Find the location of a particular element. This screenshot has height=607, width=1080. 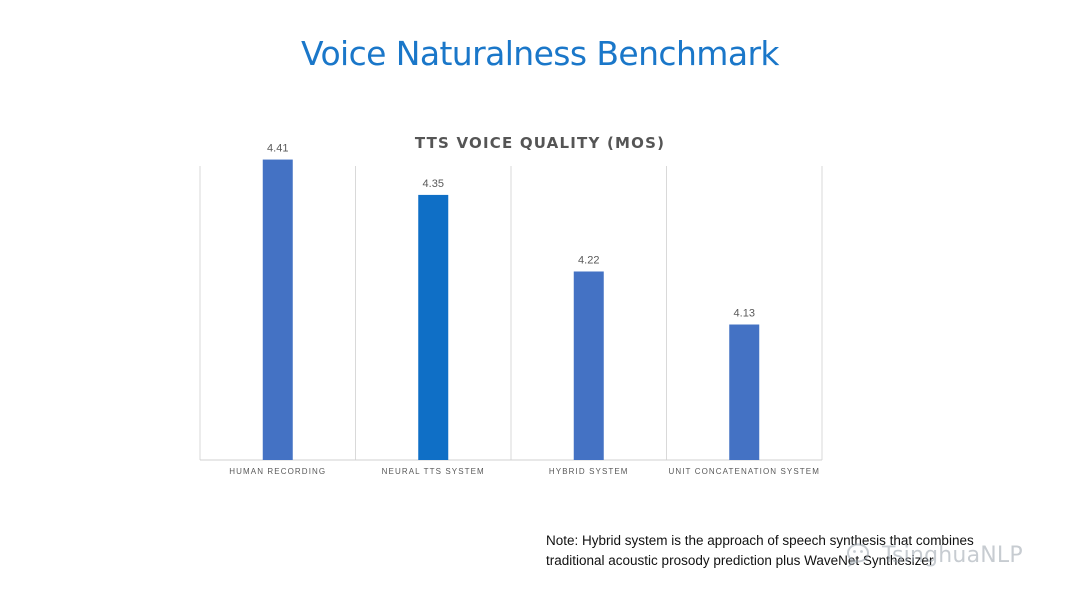

category-label: UNIT CONCATENATION SYSTEM is located at coordinates (744, 471).